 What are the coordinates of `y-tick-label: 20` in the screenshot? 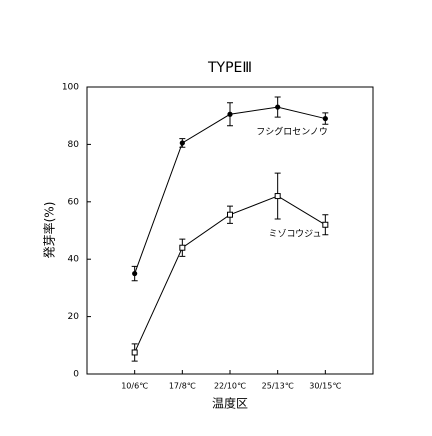 It's located at (74, 317).